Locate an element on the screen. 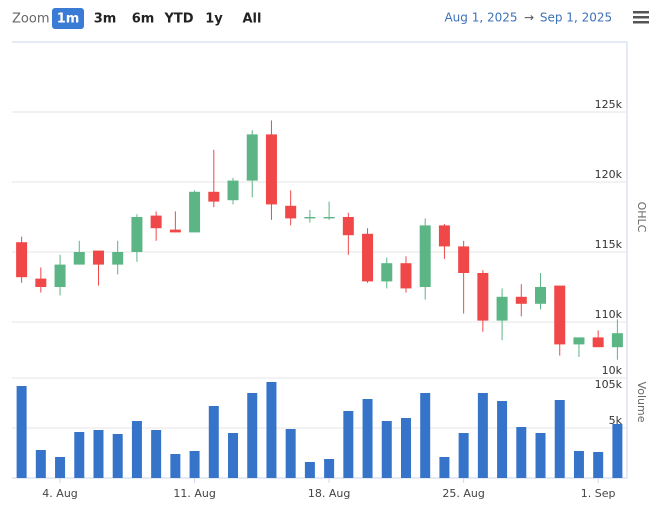 This screenshot has height=506, width=656. y2-tick-label: 10k is located at coordinates (612, 370).